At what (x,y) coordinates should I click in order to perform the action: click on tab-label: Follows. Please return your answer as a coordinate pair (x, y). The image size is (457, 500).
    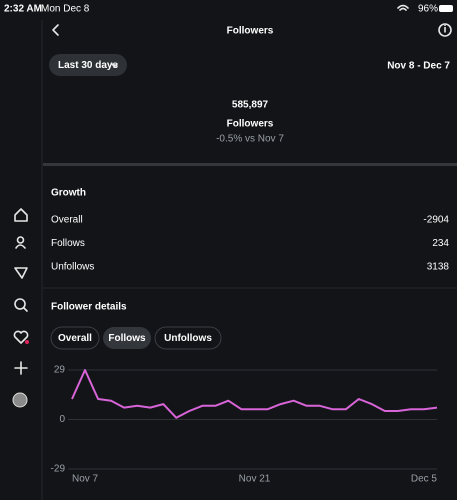
    Looking at the image, I should click on (127, 338).